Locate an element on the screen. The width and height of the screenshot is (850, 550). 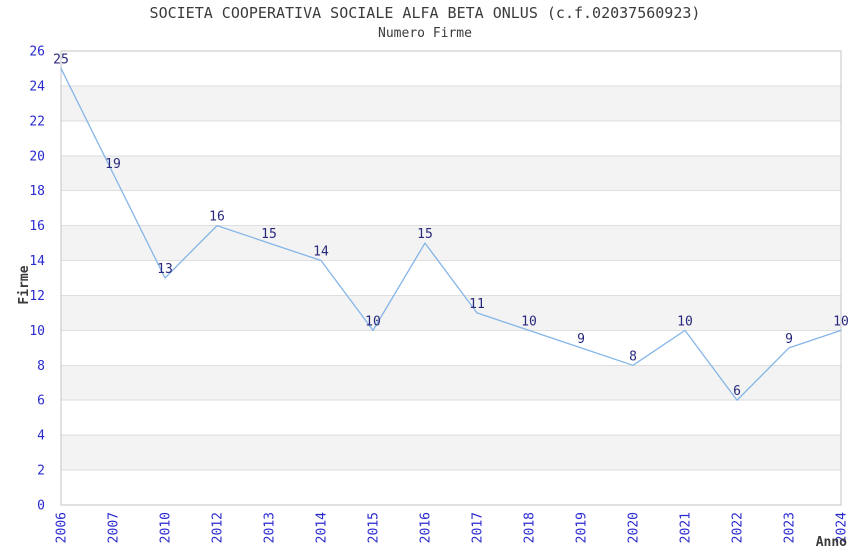
x-tick-label: 2016 is located at coordinates (426, 527).